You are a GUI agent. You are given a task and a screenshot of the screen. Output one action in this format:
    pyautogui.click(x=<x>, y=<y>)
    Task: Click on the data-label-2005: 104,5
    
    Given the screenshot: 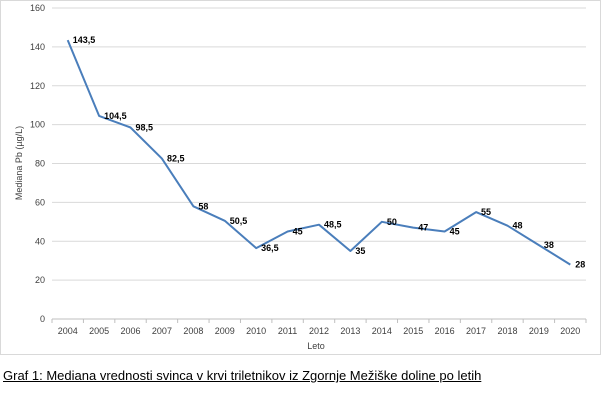 What is the action you would take?
    pyautogui.click(x=115, y=116)
    